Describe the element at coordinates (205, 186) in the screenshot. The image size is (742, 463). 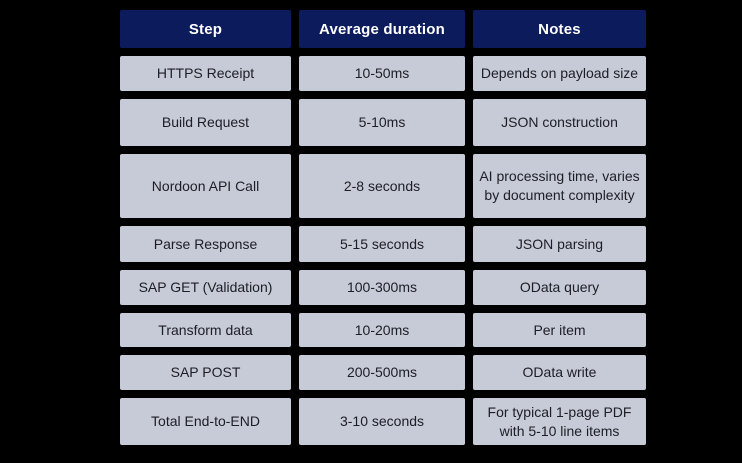
I see `step-cell: Nordoon API Call` at that location.